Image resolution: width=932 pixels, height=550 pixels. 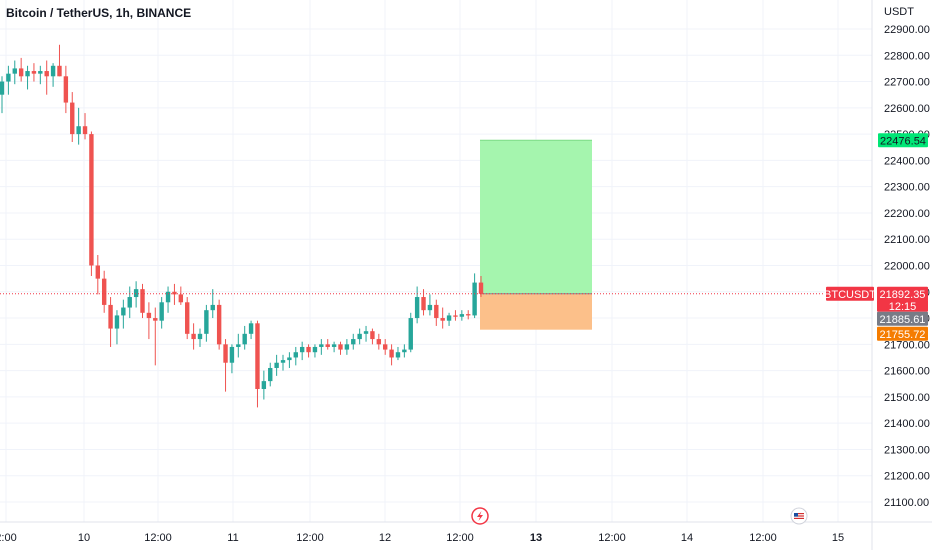 I want to click on target-price-tag: 22476.54, so click(x=903, y=140).